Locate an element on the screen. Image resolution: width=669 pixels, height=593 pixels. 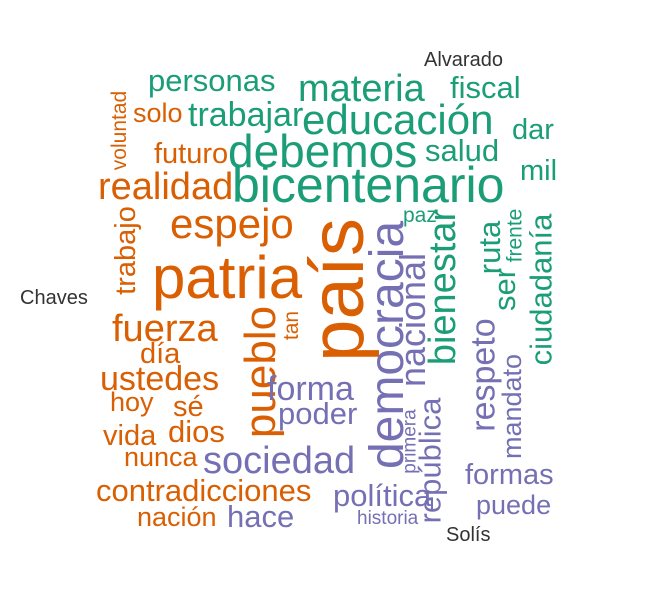
word-patria: patria is located at coordinates (227, 277).